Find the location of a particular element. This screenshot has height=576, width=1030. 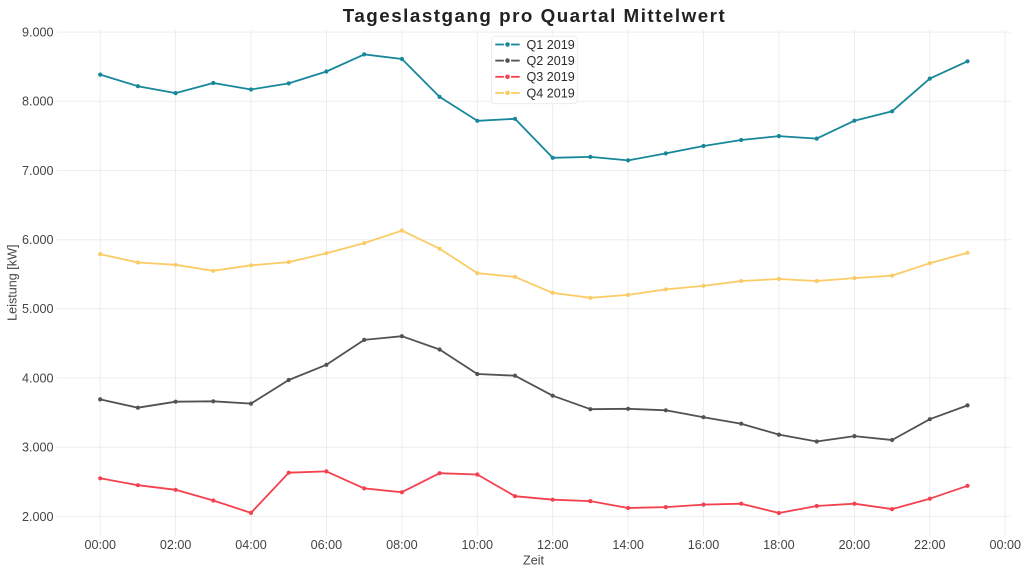

svg-text: 20:00 is located at coordinates (855, 545).